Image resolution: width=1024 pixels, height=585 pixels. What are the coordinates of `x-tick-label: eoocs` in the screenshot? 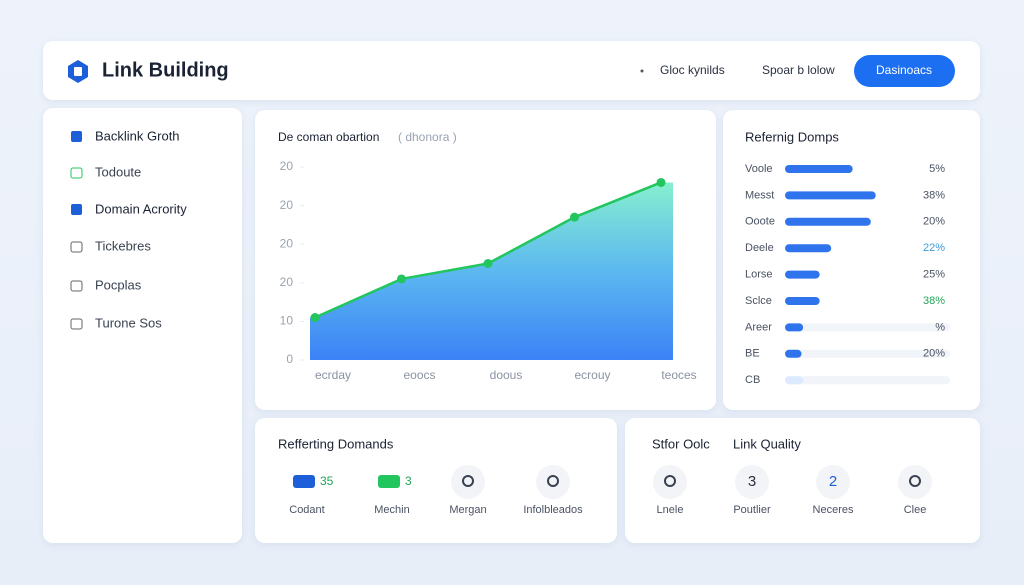 It's located at (419, 375).